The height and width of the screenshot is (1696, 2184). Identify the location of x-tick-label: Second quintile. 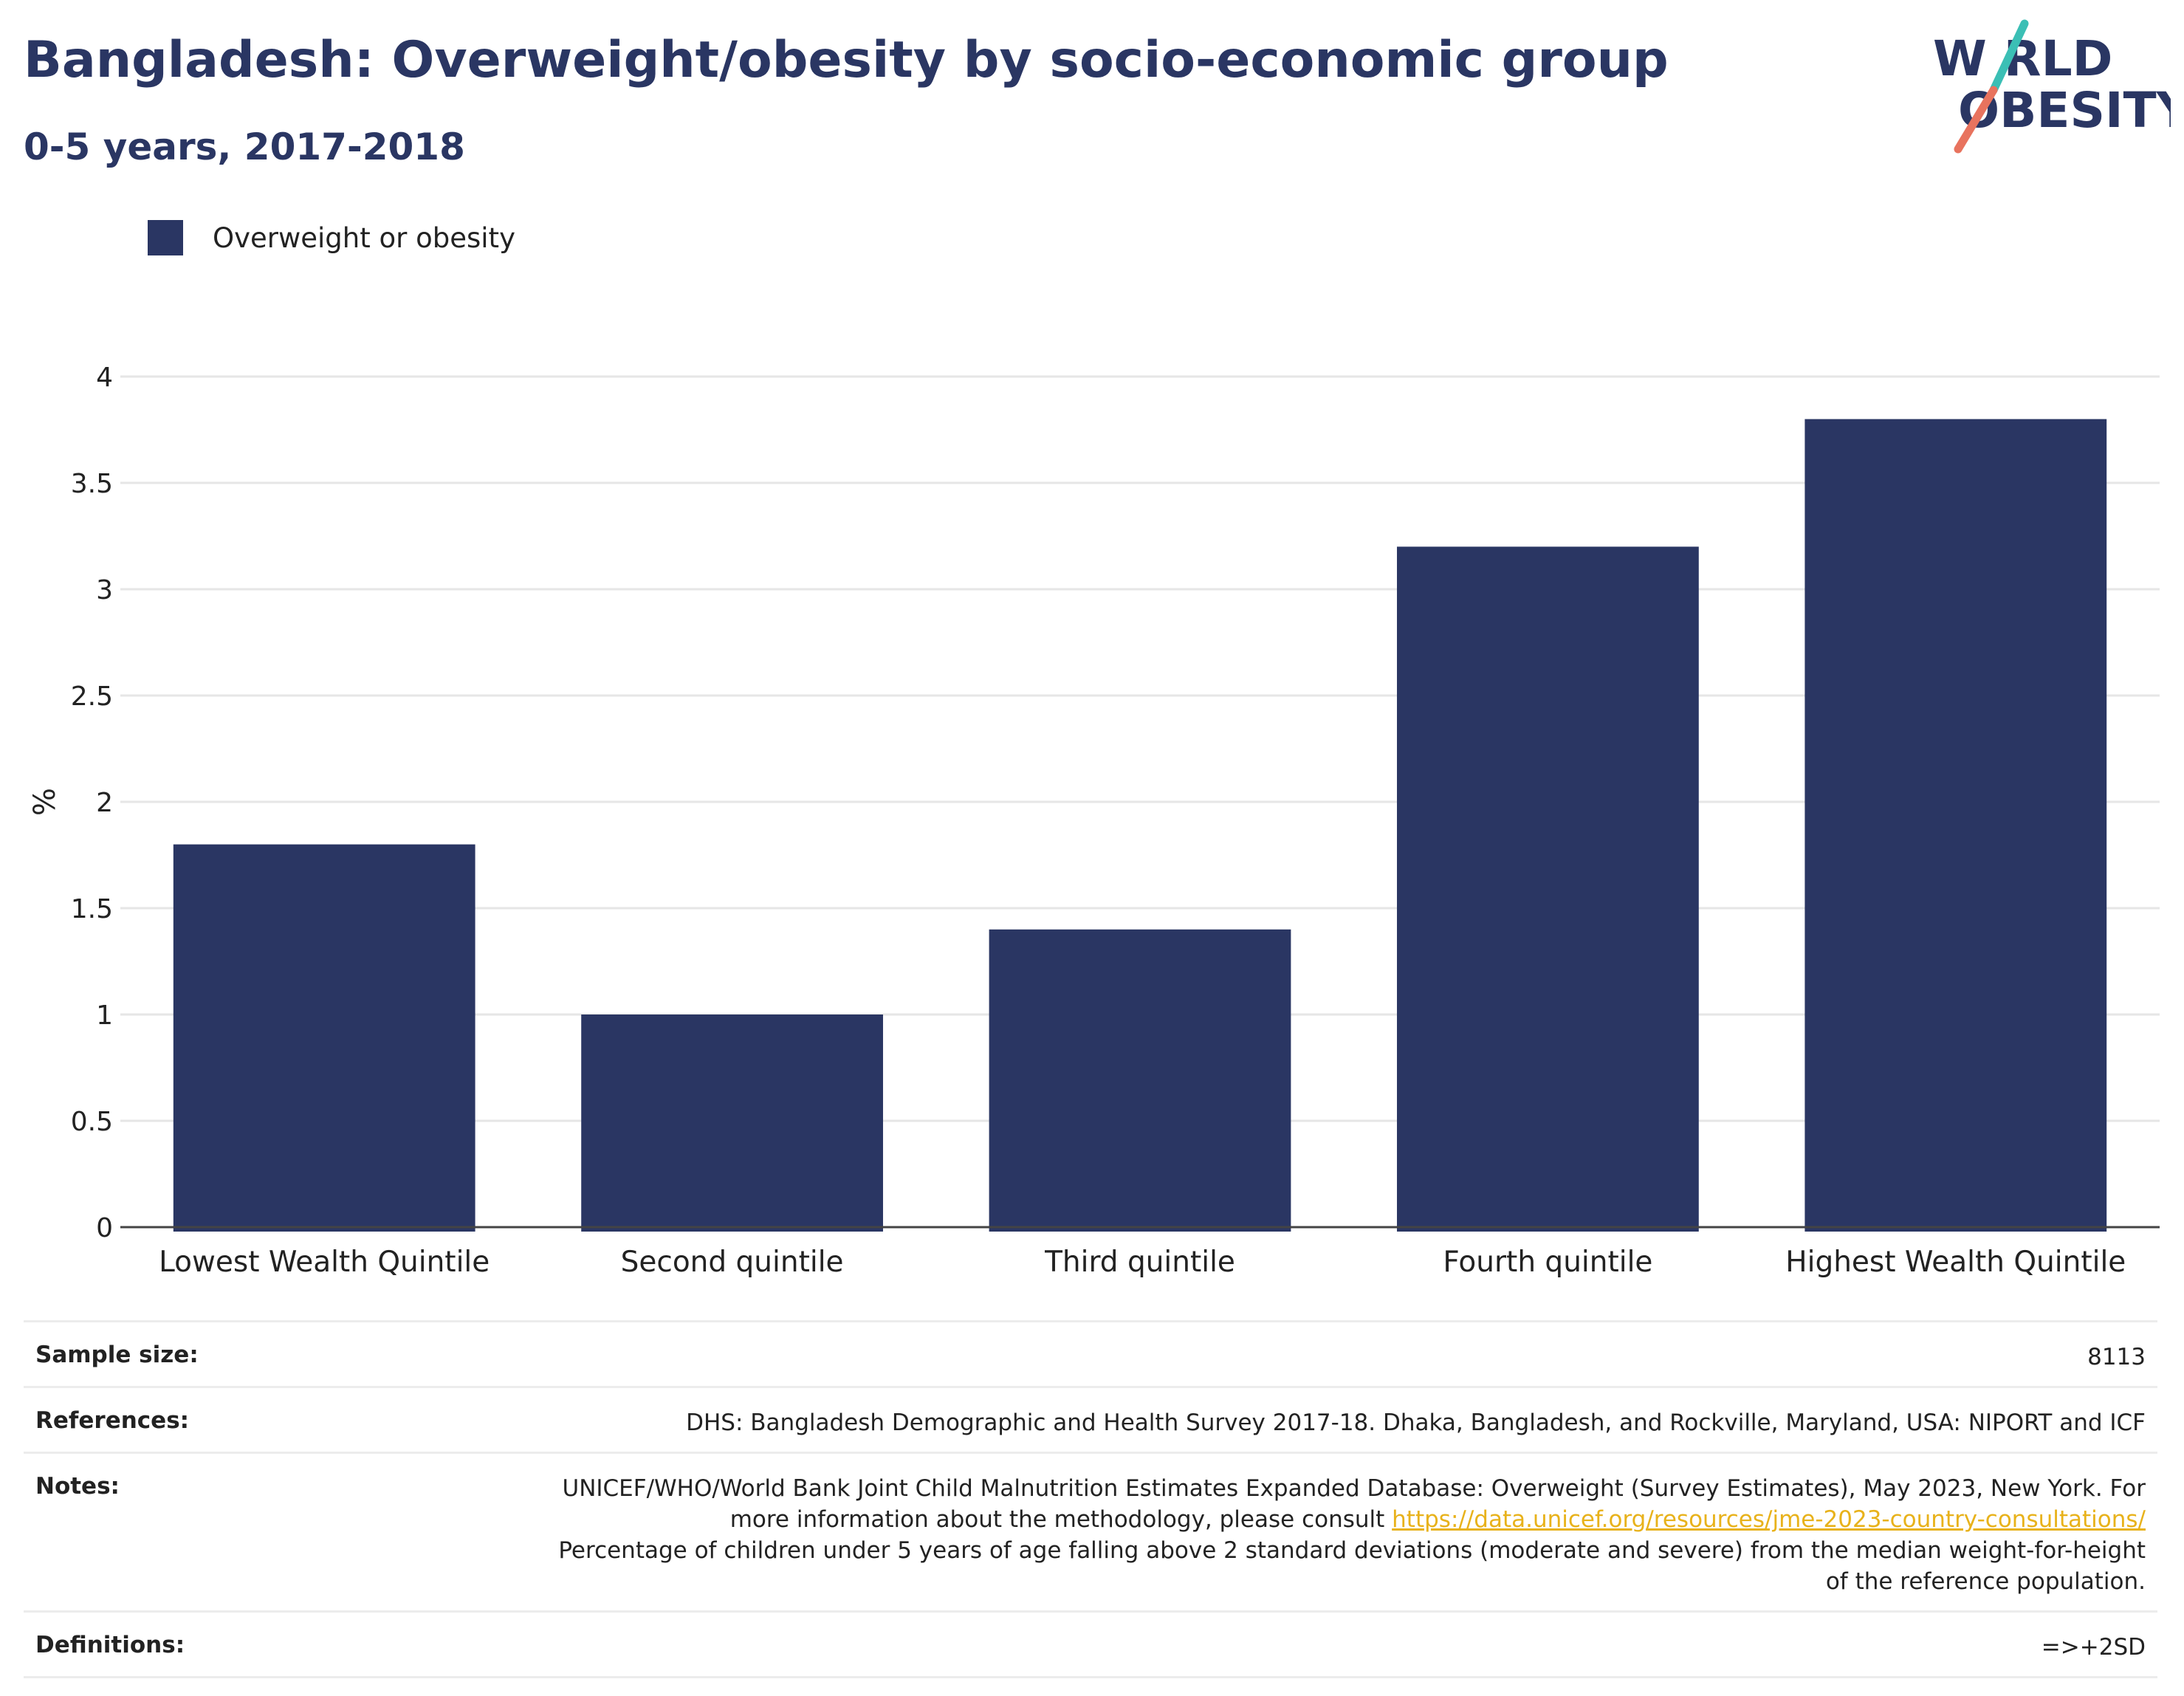
(733, 1262).